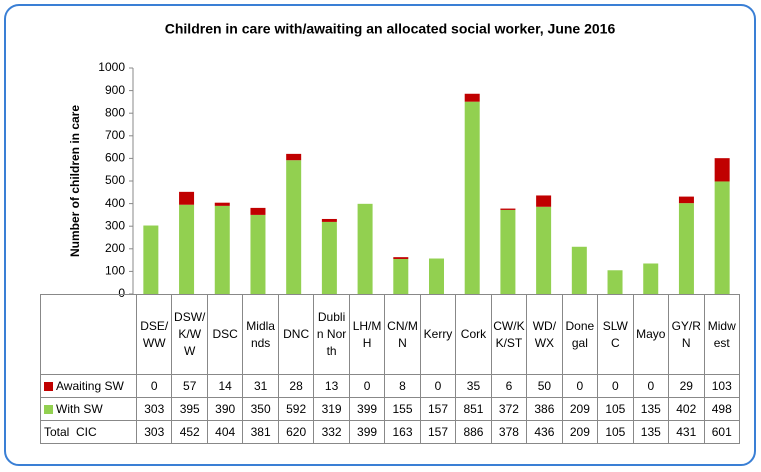  I want to click on table-value: 386, so click(544, 409).